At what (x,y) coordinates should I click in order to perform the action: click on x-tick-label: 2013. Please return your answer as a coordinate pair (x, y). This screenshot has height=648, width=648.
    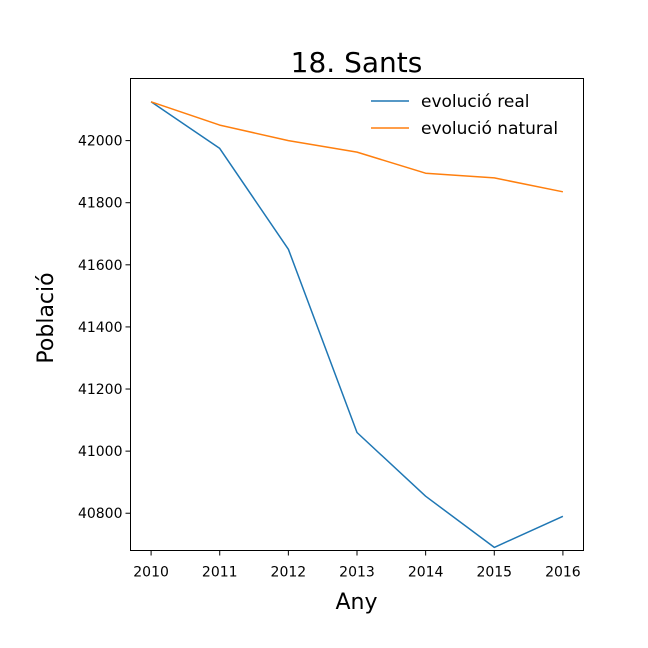
    Looking at the image, I should click on (357, 573).